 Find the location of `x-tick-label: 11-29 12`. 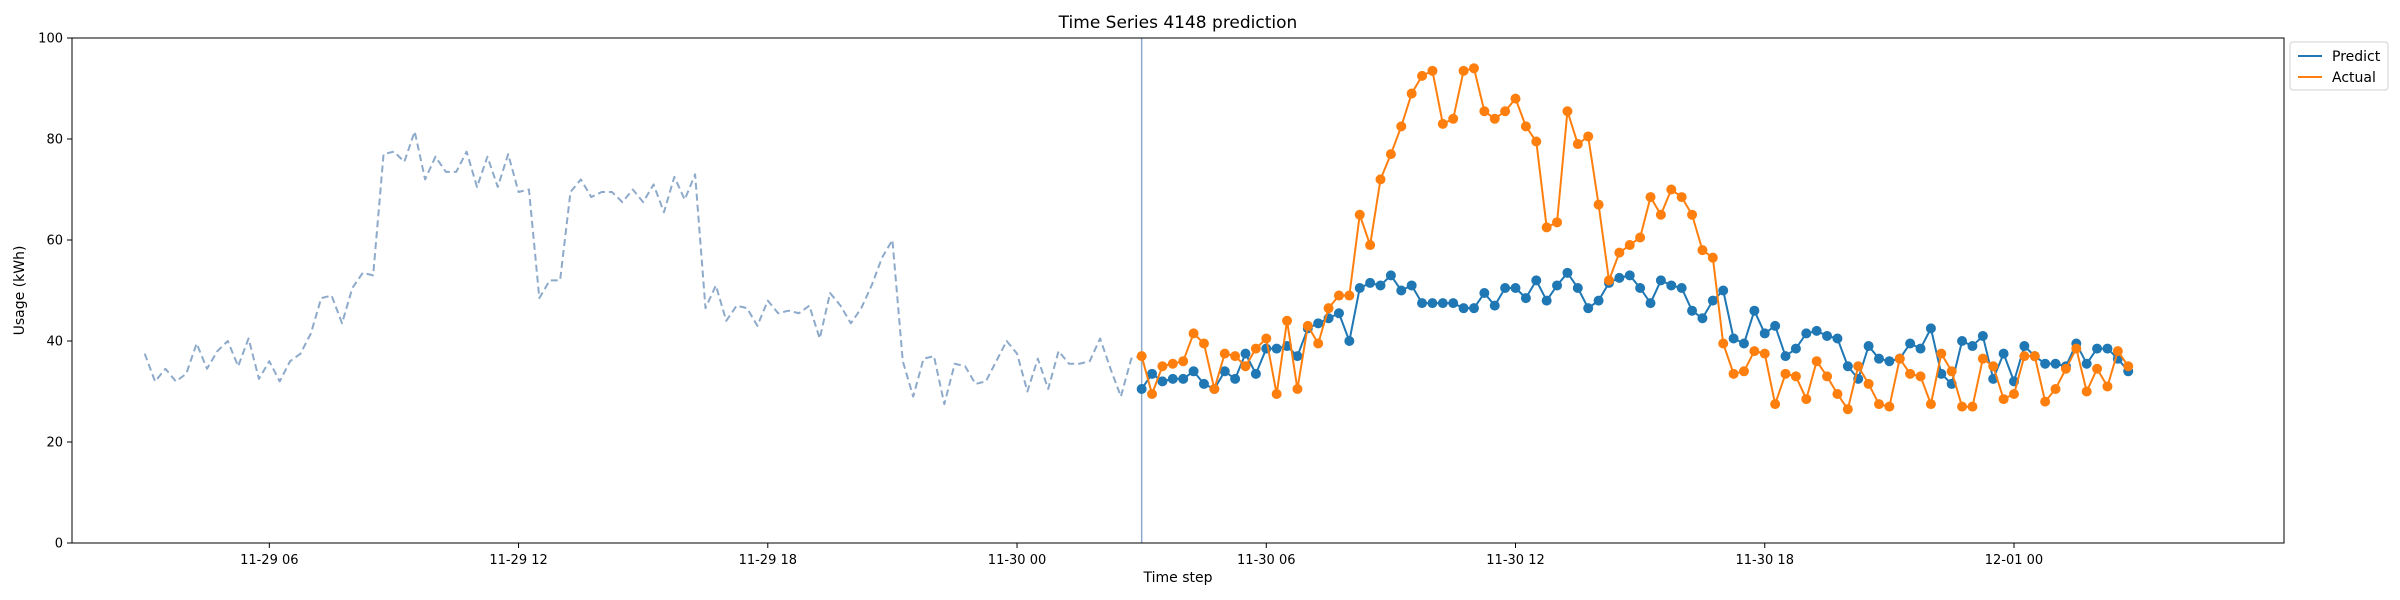

x-tick-label: 11-29 12 is located at coordinates (518, 560).